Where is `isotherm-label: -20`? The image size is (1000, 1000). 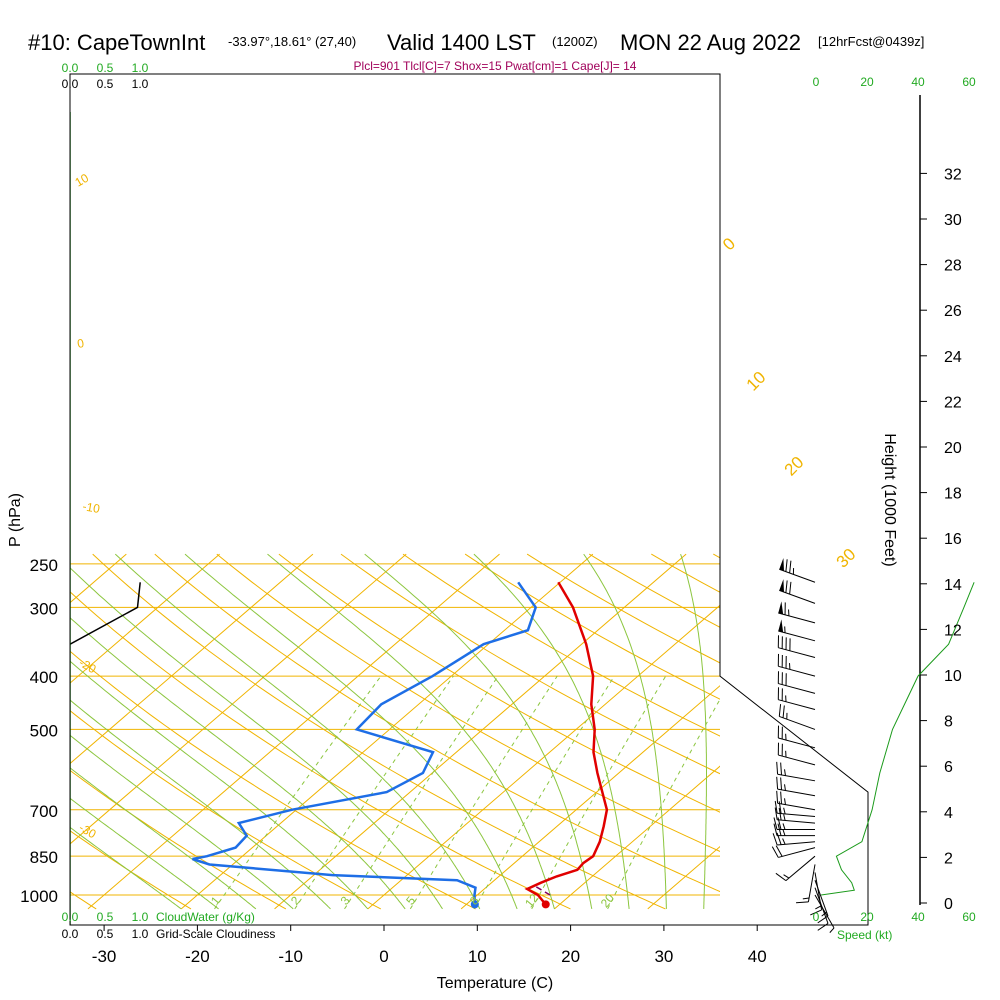 isotherm-label: -20 is located at coordinates (88, 665).